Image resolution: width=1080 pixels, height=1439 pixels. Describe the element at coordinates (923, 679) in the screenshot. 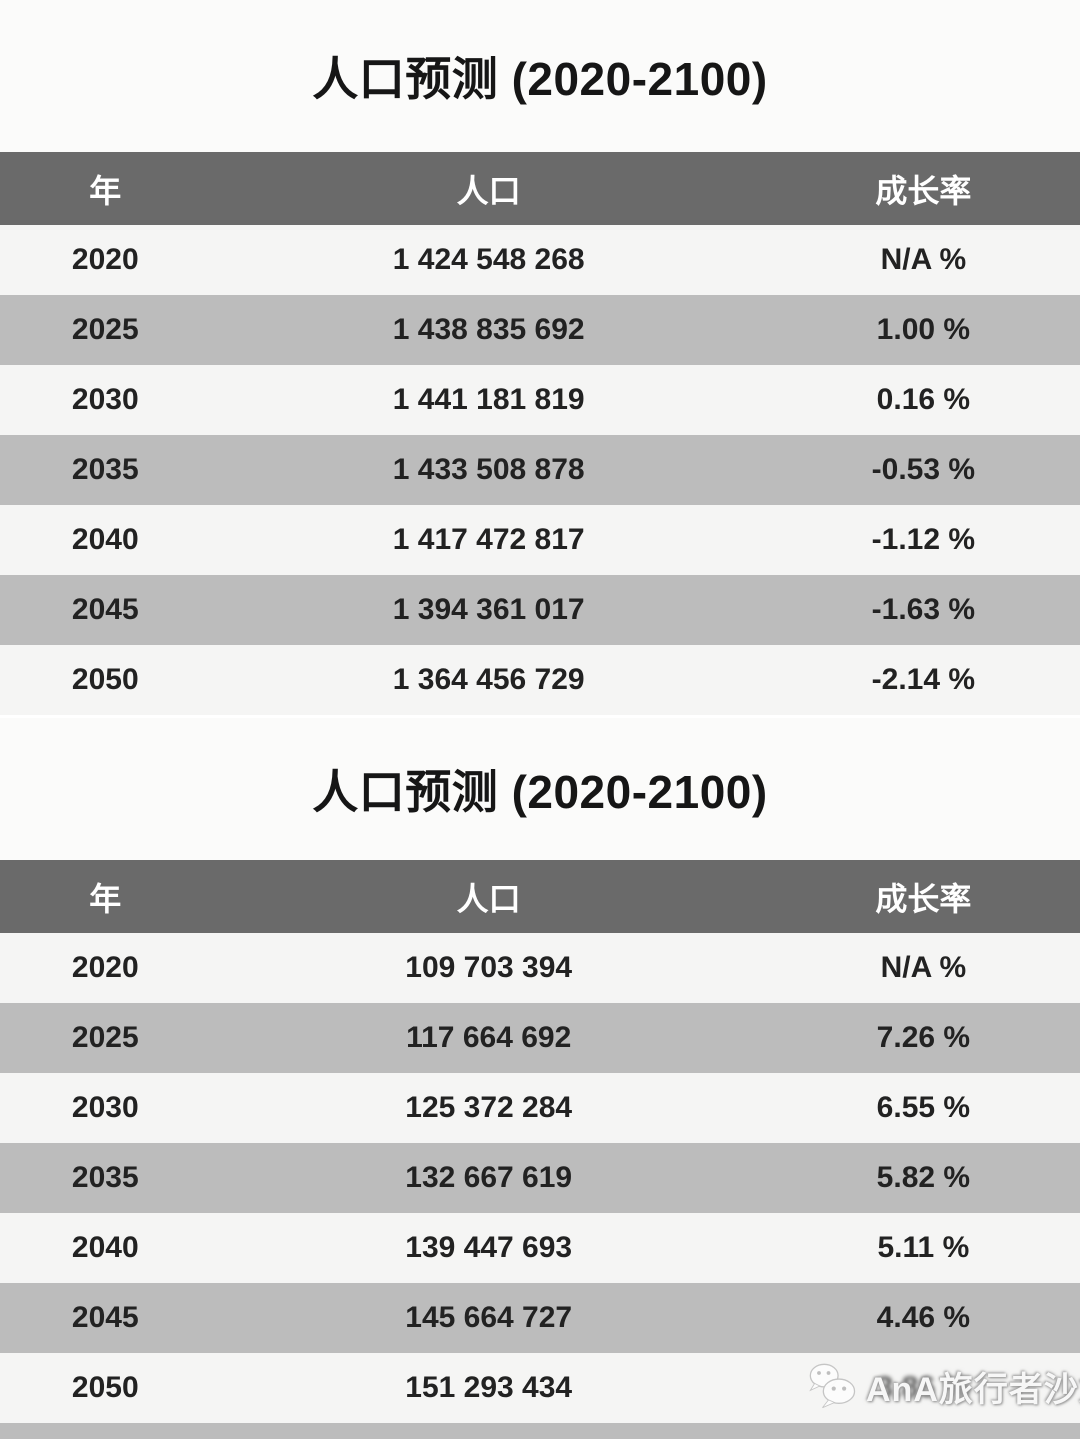

I see `growth-cell: -2.14 %` at that location.